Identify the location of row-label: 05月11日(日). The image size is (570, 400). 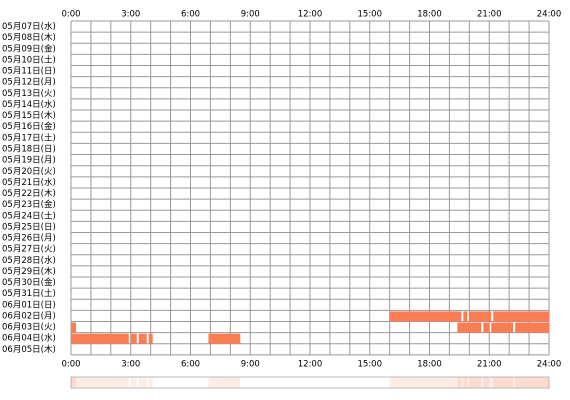
(29, 72).